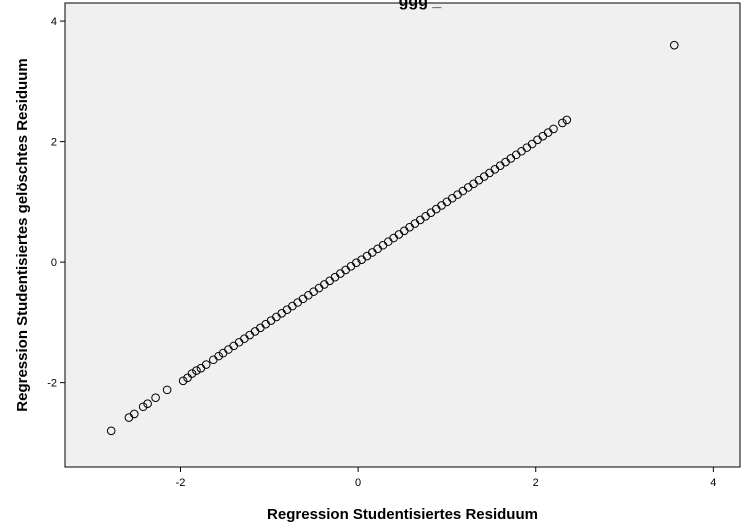 This screenshot has width=745, height=527. Describe the element at coordinates (358, 483) in the screenshot. I see `x-tick-label: 0` at that location.